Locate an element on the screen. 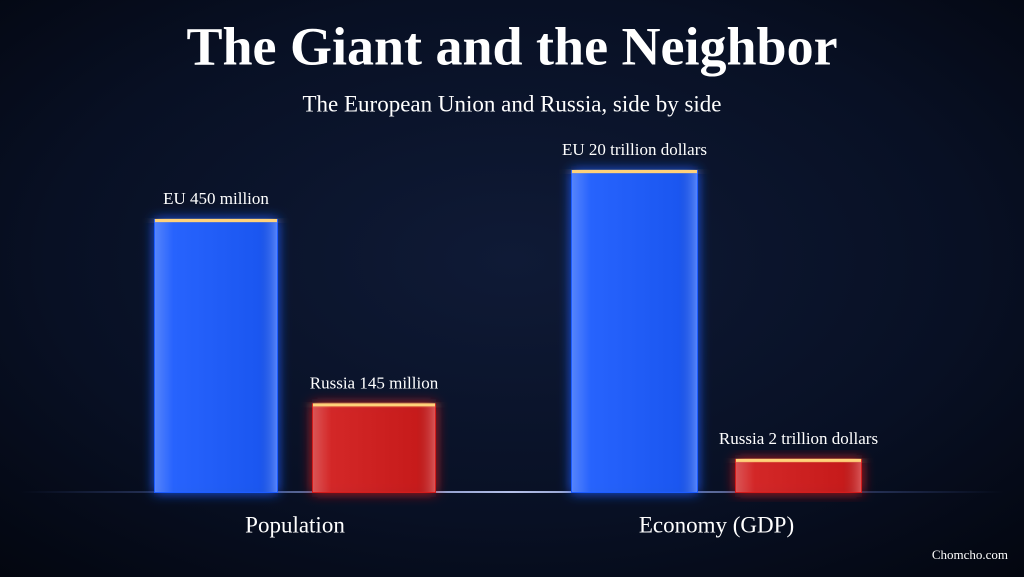  group-label: Economy (GDP) is located at coordinates (716, 524).